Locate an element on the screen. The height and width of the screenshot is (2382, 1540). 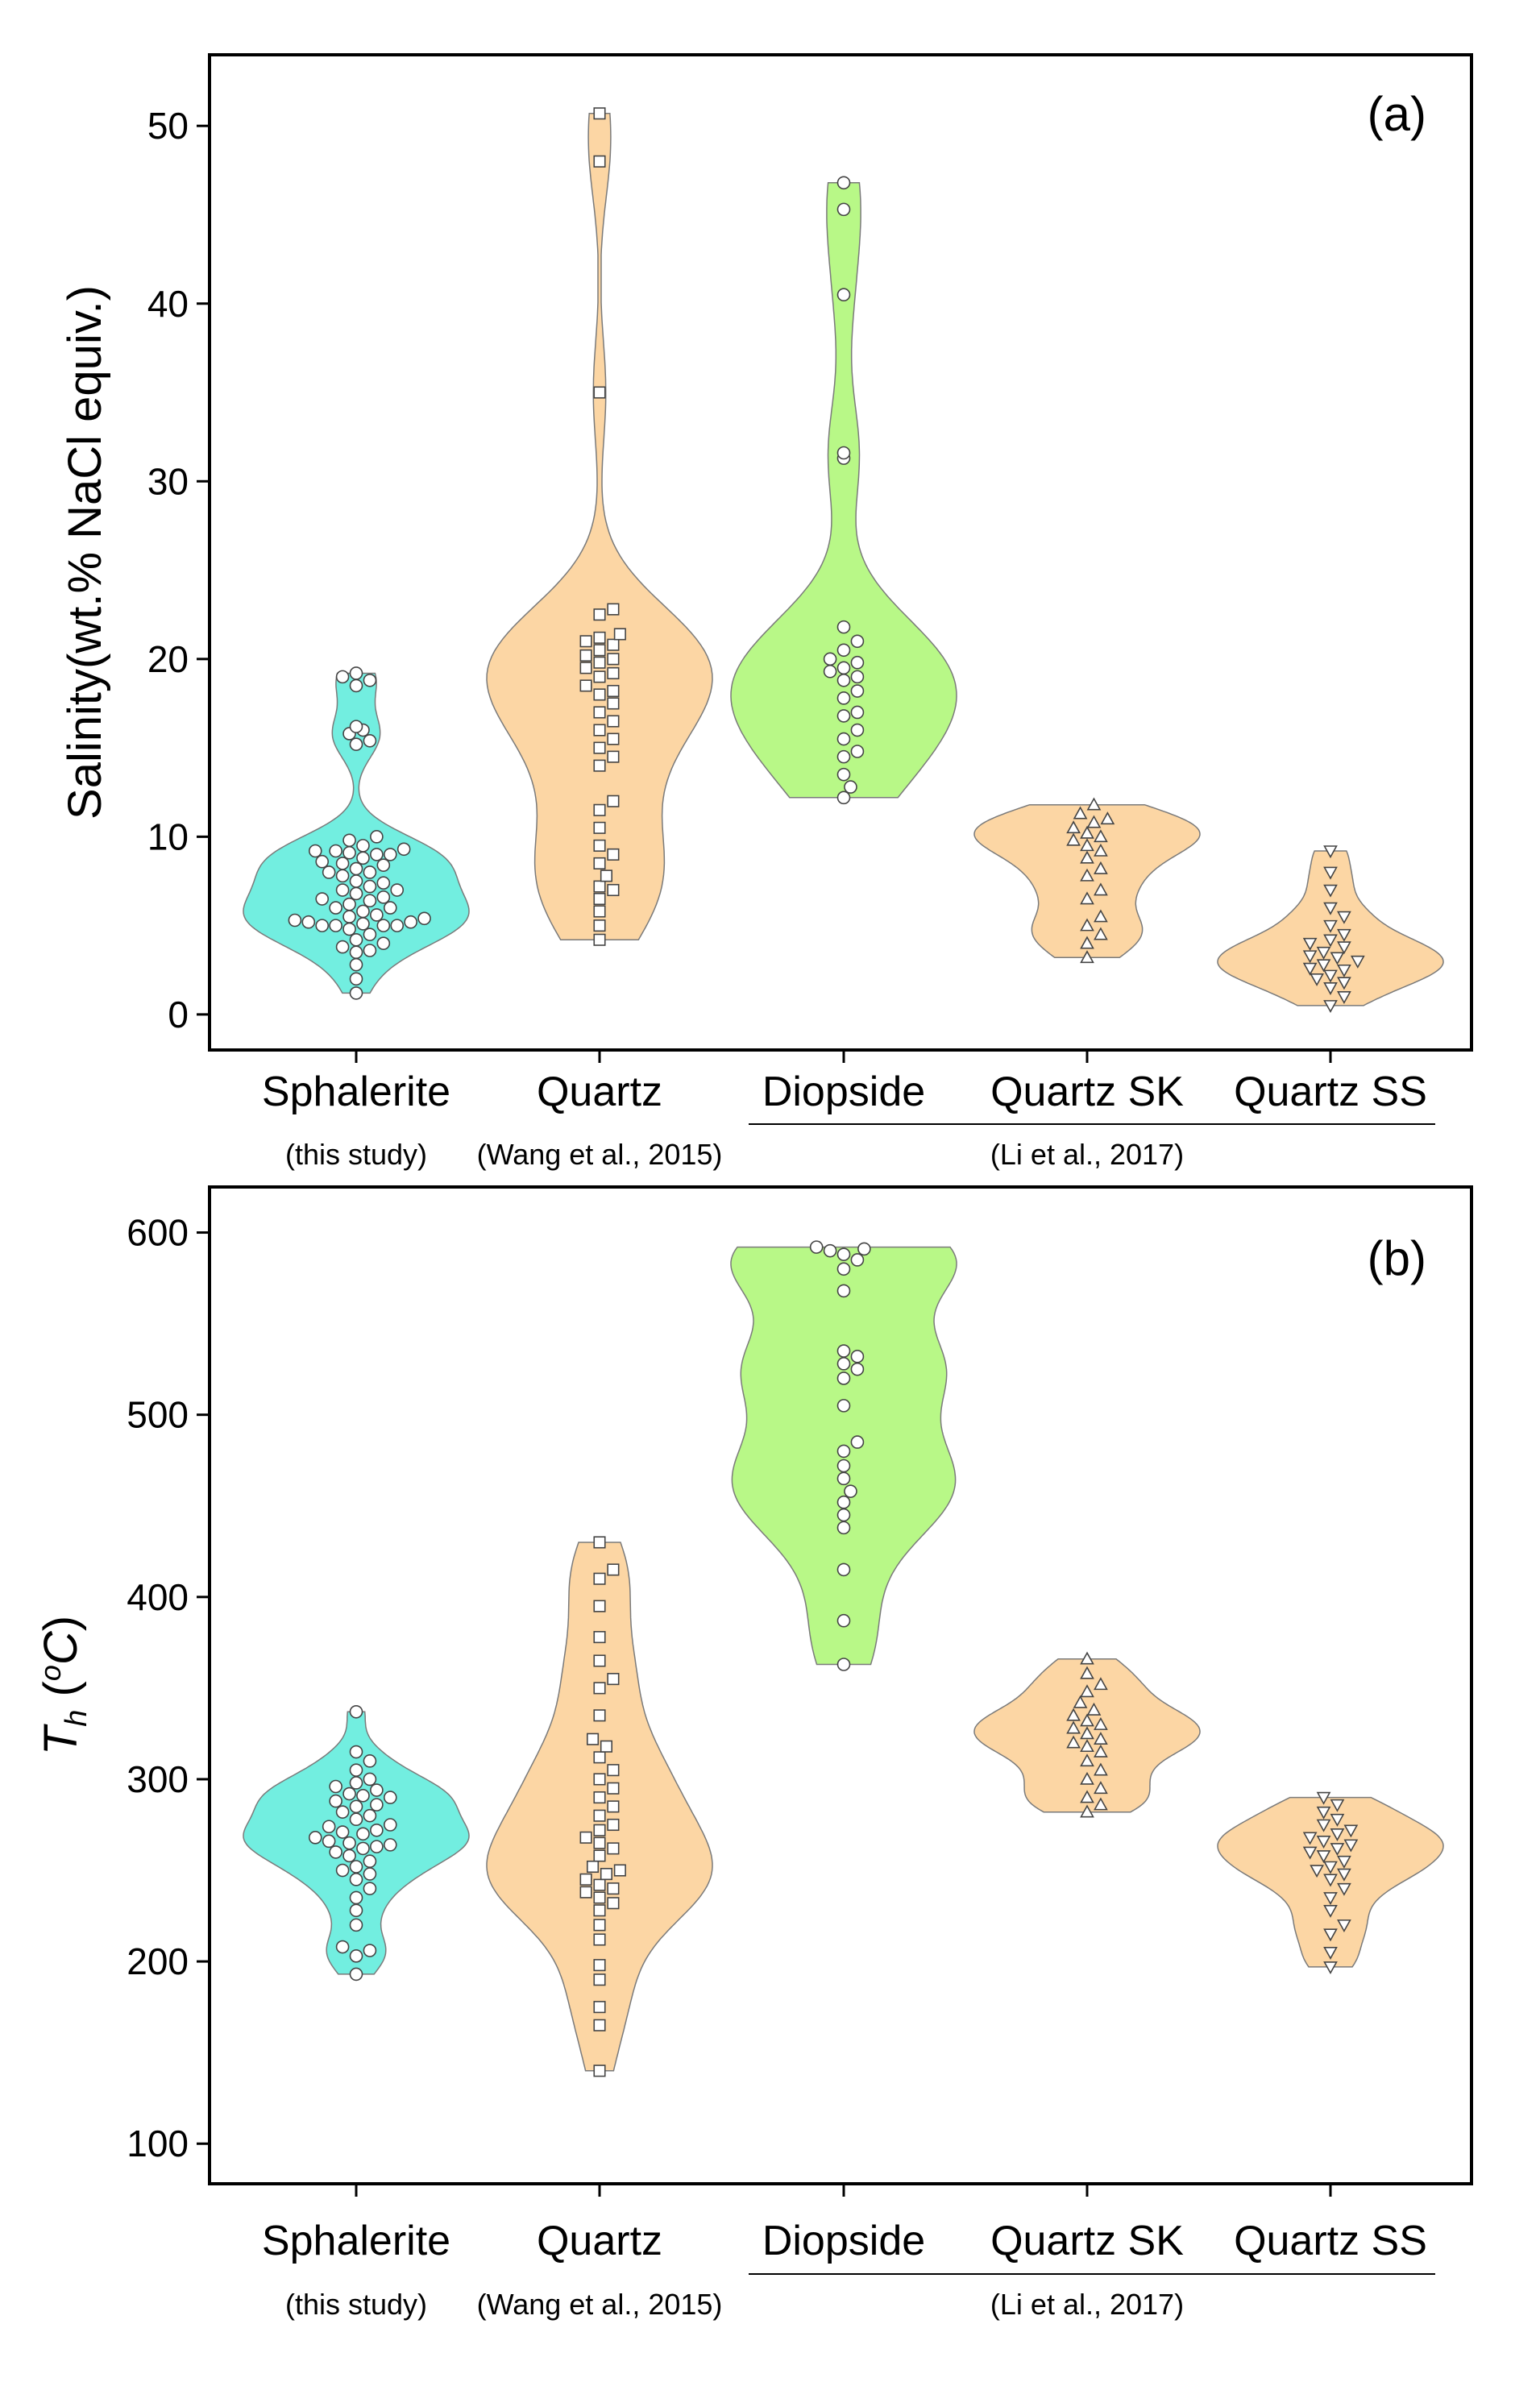
violin-quartz is located at coordinates (600, 527).